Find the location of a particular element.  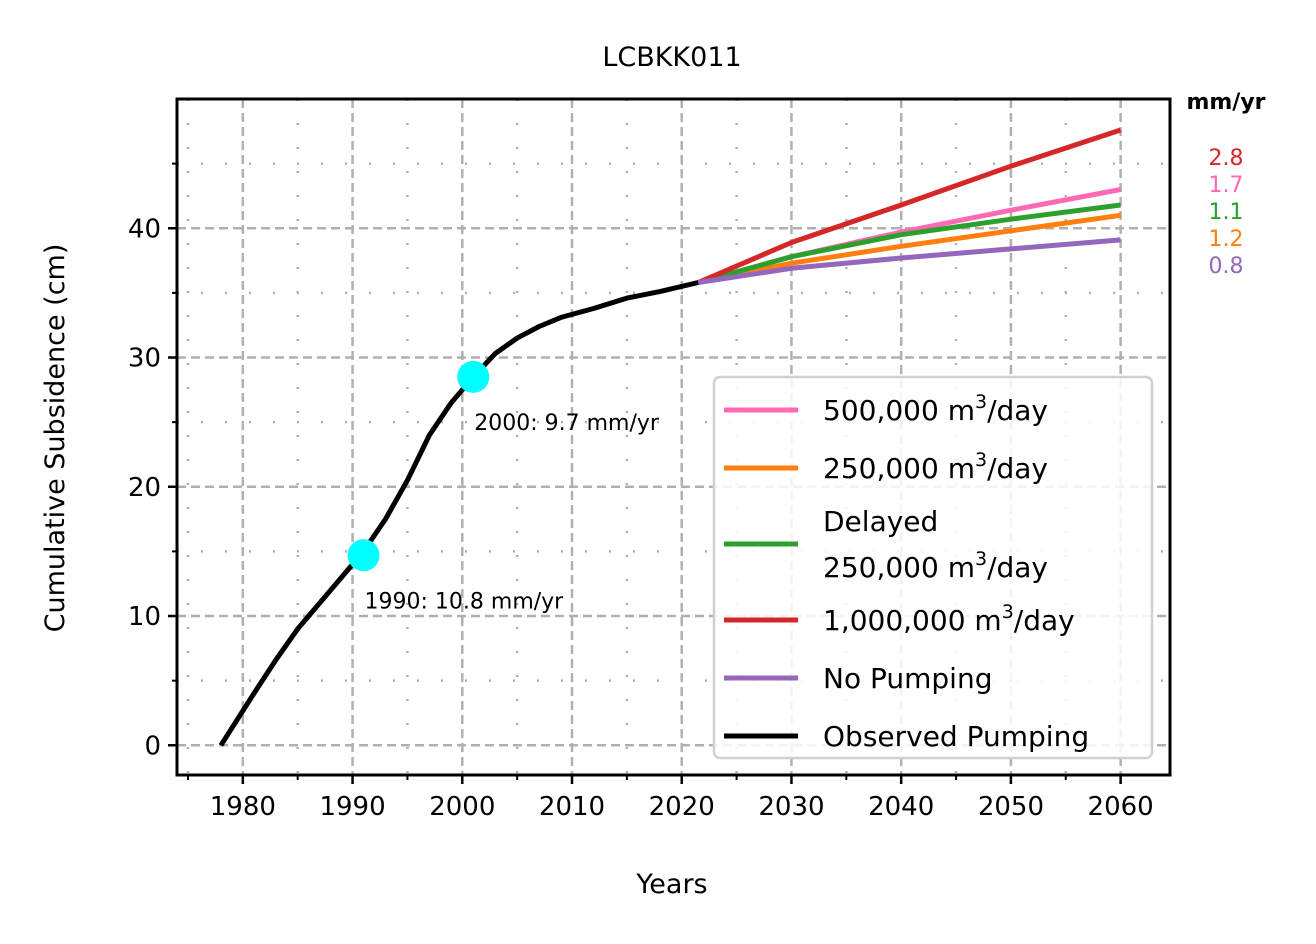

x-tick-label: 2010 is located at coordinates (572, 807).